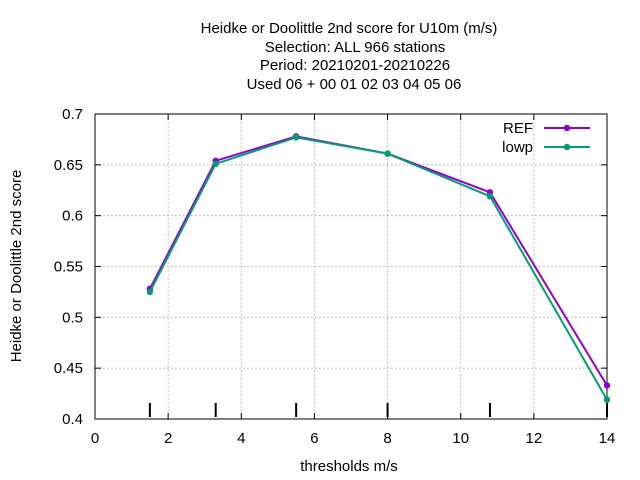 This screenshot has height=480, width=640. Describe the element at coordinates (460, 438) in the screenshot. I see `x-tick-label: 10` at that location.